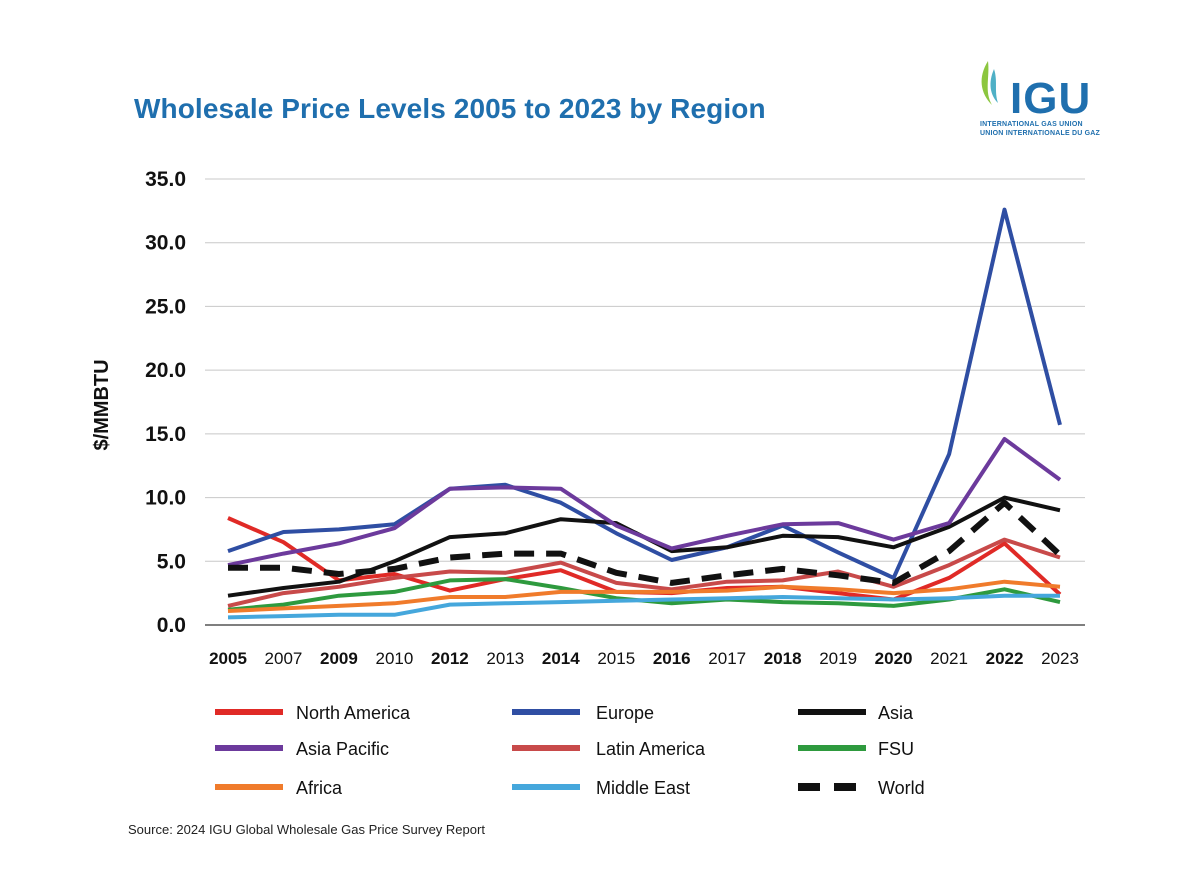  Describe the element at coordinates (644, 572) in the screenshot. I see `series-line-latin-america` at that location.